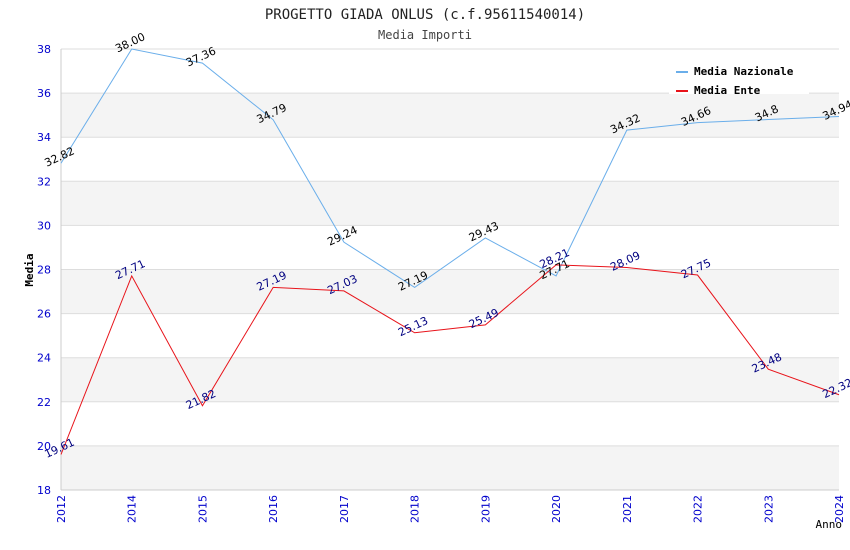 This screenshot has width=850, height=550. I want to click on legend-label-media-ente: Media Ente, so click(727, 90).